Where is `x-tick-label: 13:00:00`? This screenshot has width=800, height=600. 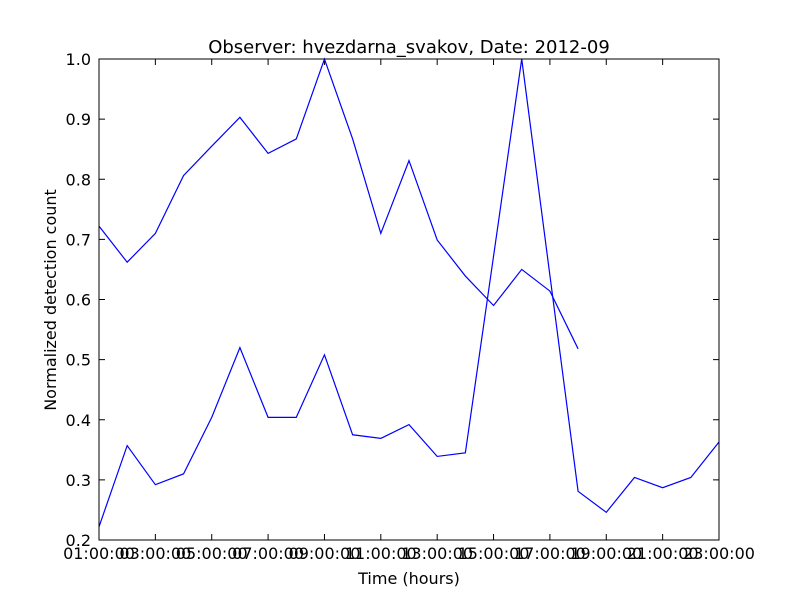
x-tick-label: 13:00:00 is located at coordinates (437, 553).